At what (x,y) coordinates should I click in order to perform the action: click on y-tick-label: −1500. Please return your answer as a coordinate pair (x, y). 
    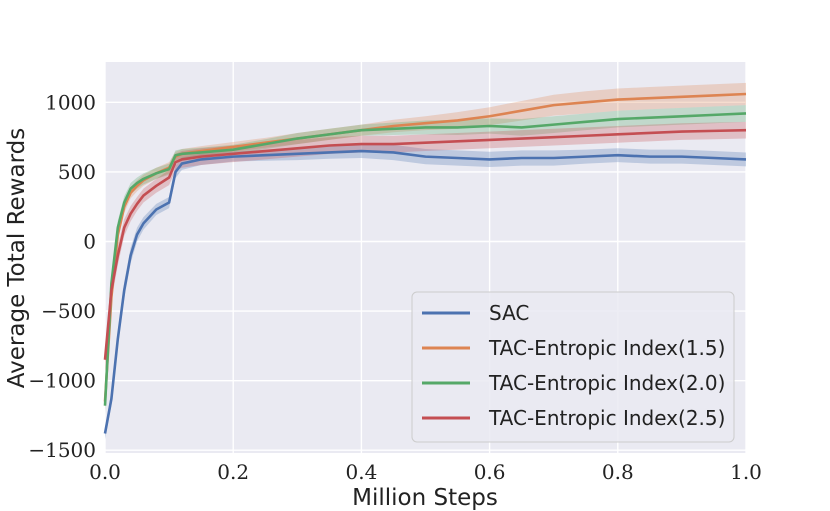
    Looking at the image, I should click on (62, 450).